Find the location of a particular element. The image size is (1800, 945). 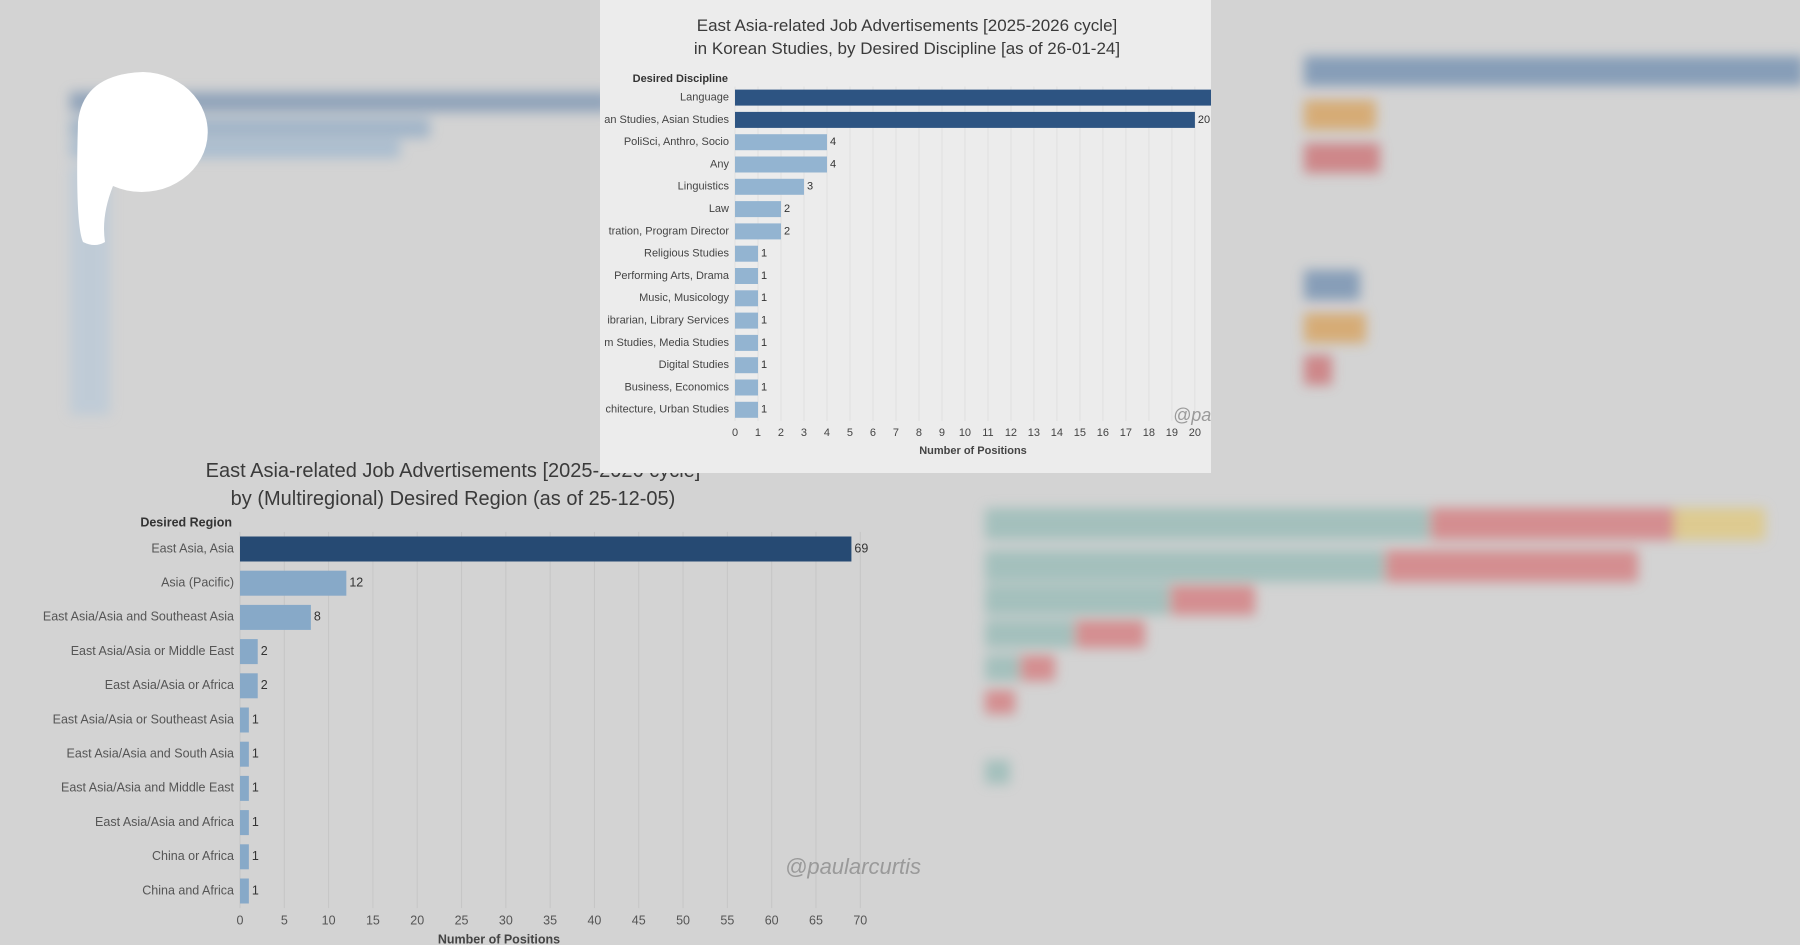

category-label: Performing Arts, Drama is located at coordinates (672, 276).